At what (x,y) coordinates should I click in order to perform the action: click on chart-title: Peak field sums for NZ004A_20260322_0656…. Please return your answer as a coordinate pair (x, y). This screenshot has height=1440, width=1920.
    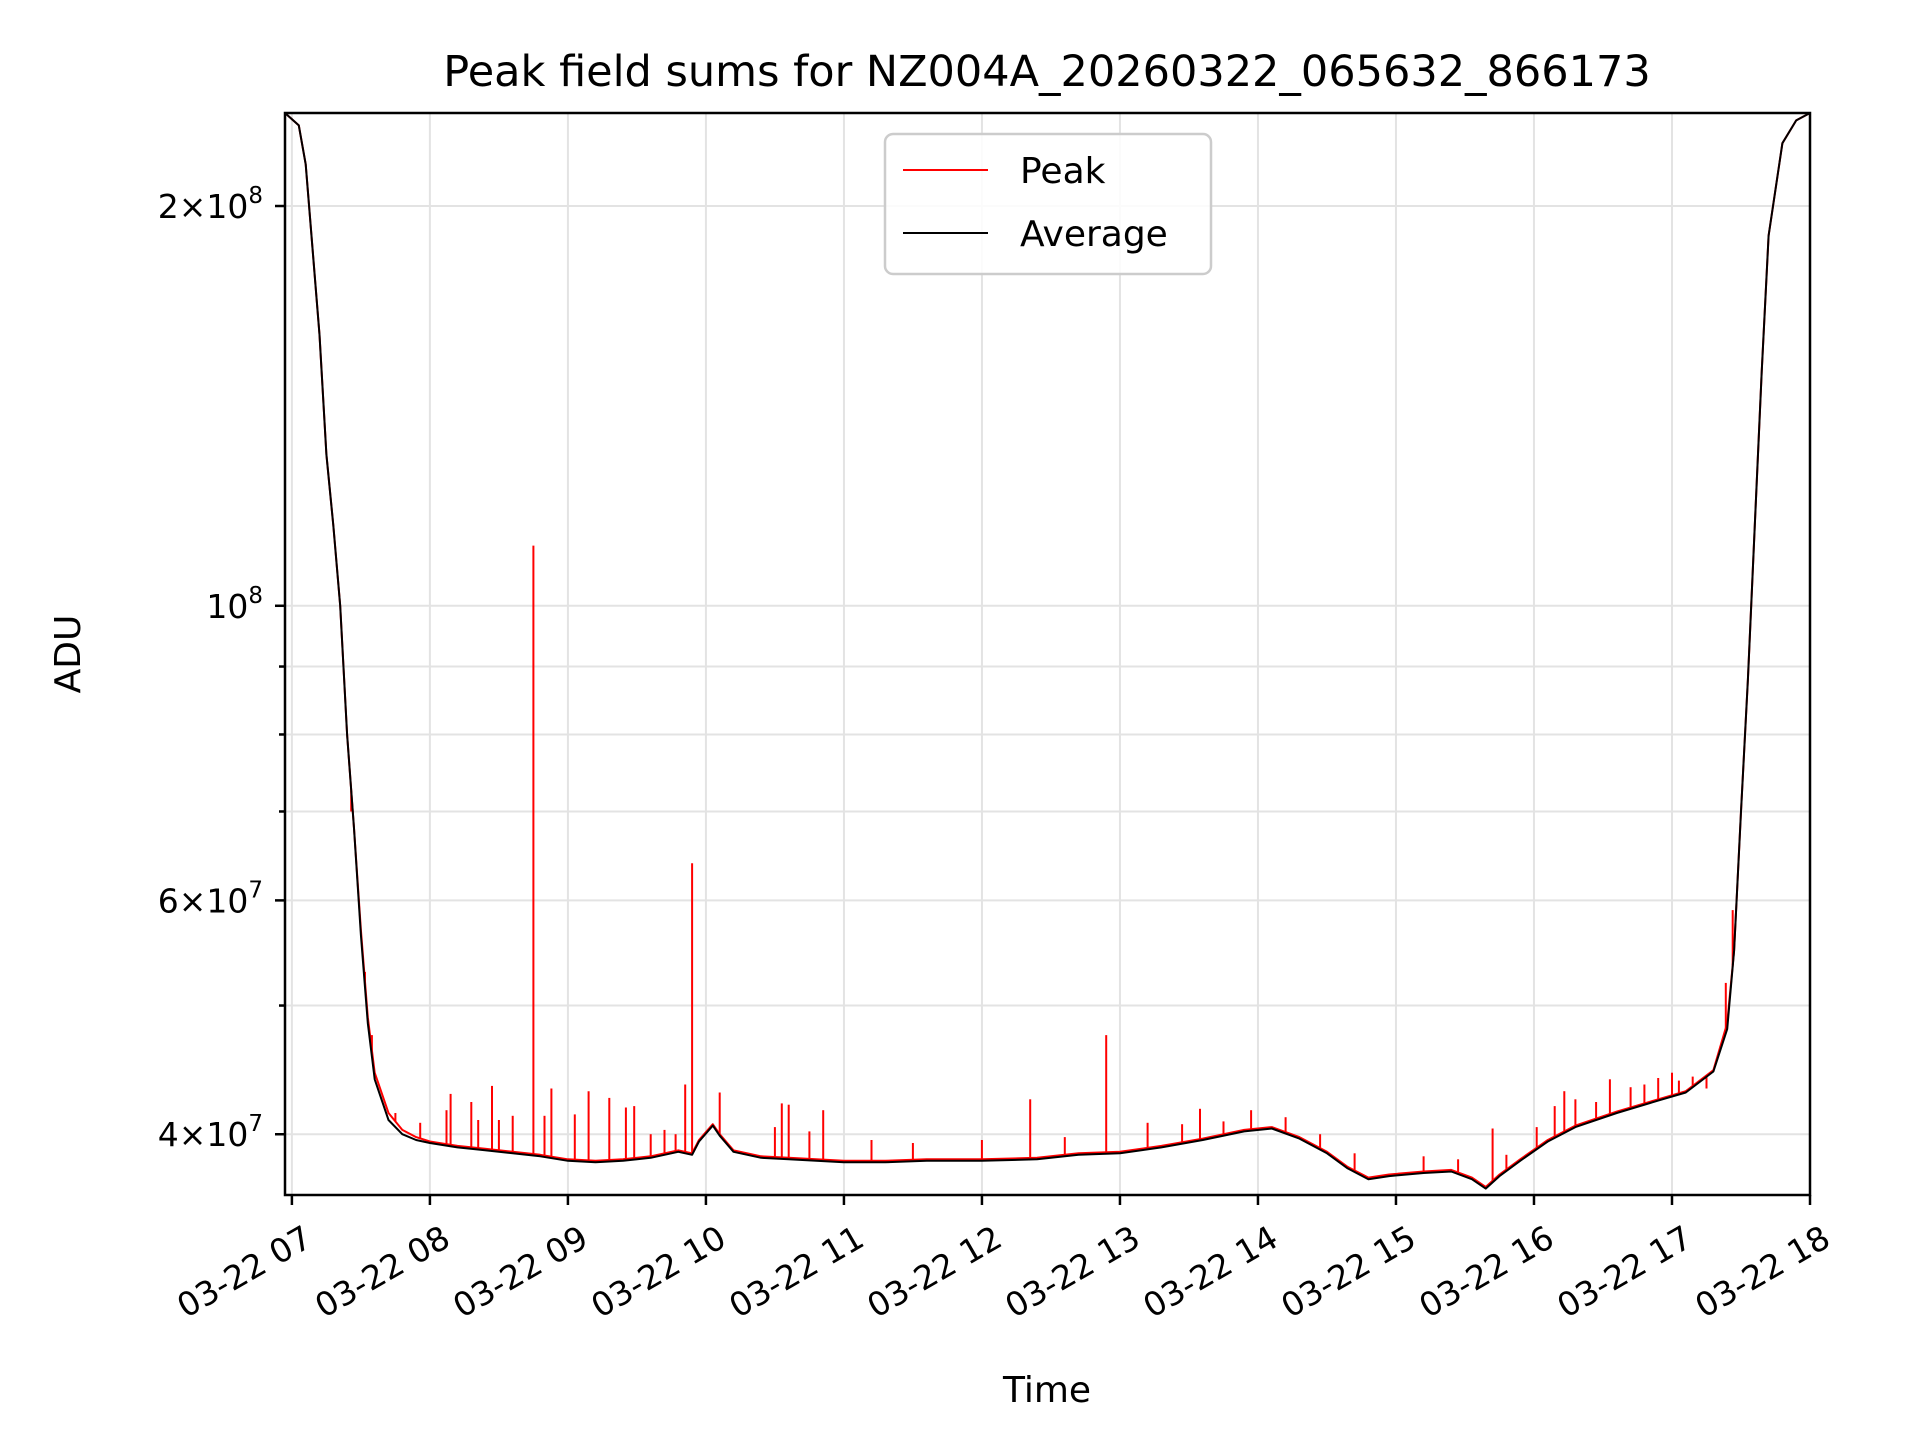
    Looking at the image, I should click on (1046, 72).